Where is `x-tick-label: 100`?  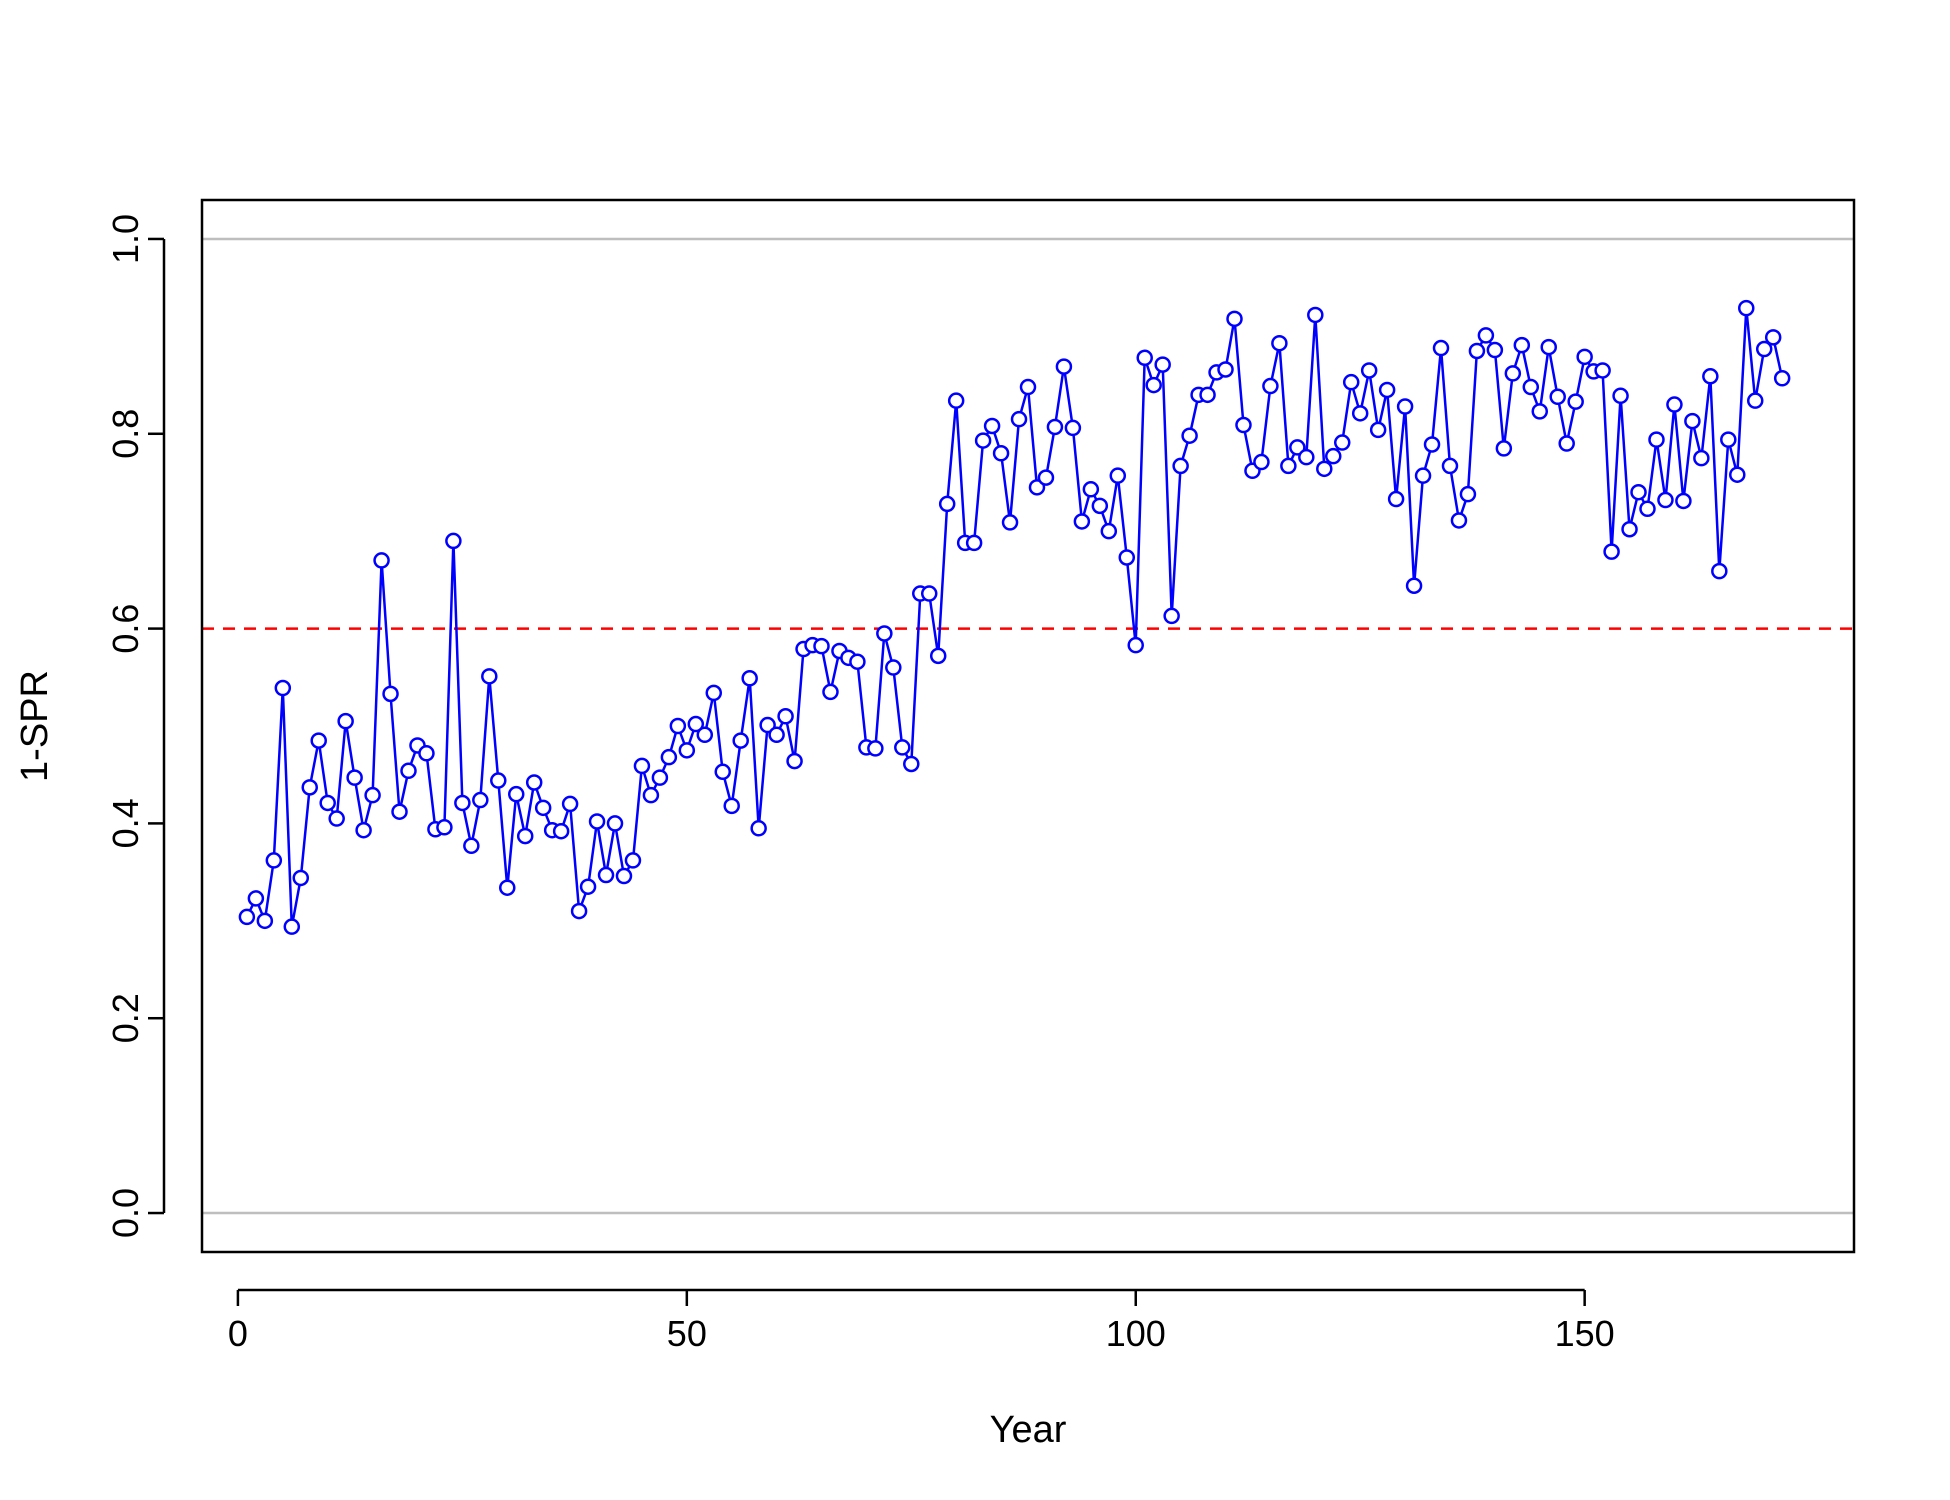
x-tick-label: 100 is located at coordinates (1136, 1333).